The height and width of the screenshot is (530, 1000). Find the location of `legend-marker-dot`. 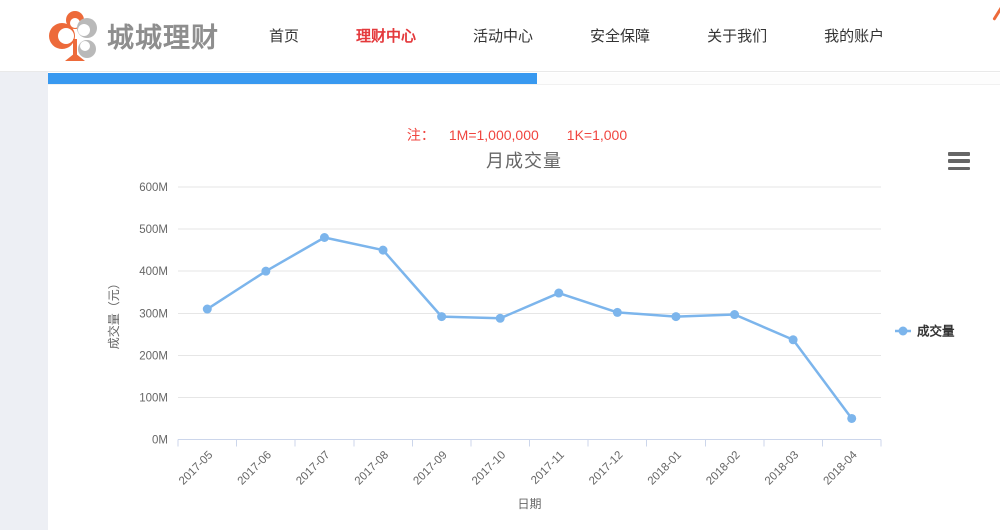

legend-marker-dot is located at coordinates (903, 331).